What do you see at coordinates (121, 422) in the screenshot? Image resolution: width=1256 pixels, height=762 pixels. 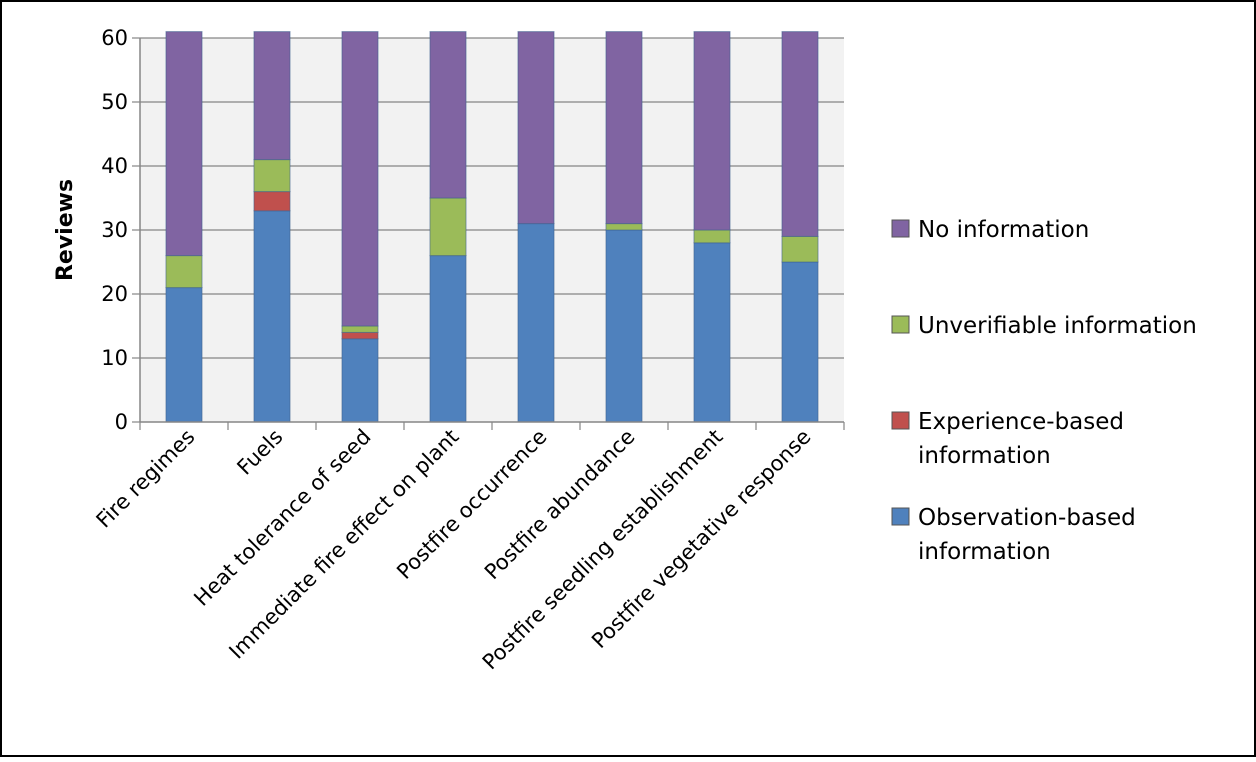 I see `y-tick-label: 0` at bounding box center [121, 422].